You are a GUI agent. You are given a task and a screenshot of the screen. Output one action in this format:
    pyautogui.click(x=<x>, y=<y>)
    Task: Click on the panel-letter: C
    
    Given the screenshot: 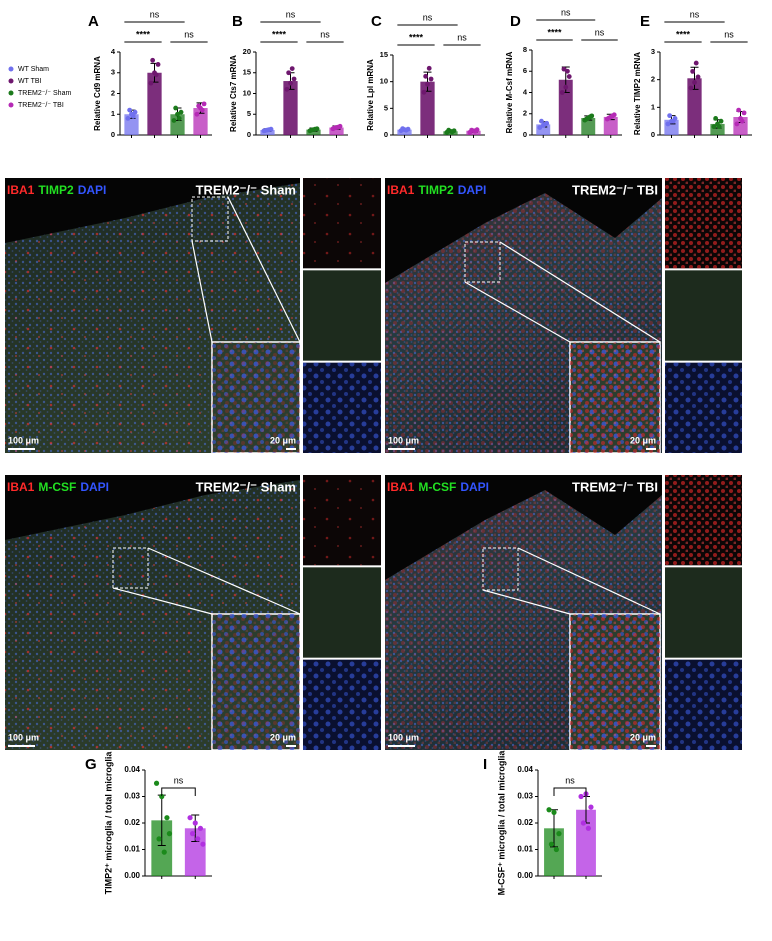 What is the action you would take?
    pyautogui.click(x=376, y=21)
    